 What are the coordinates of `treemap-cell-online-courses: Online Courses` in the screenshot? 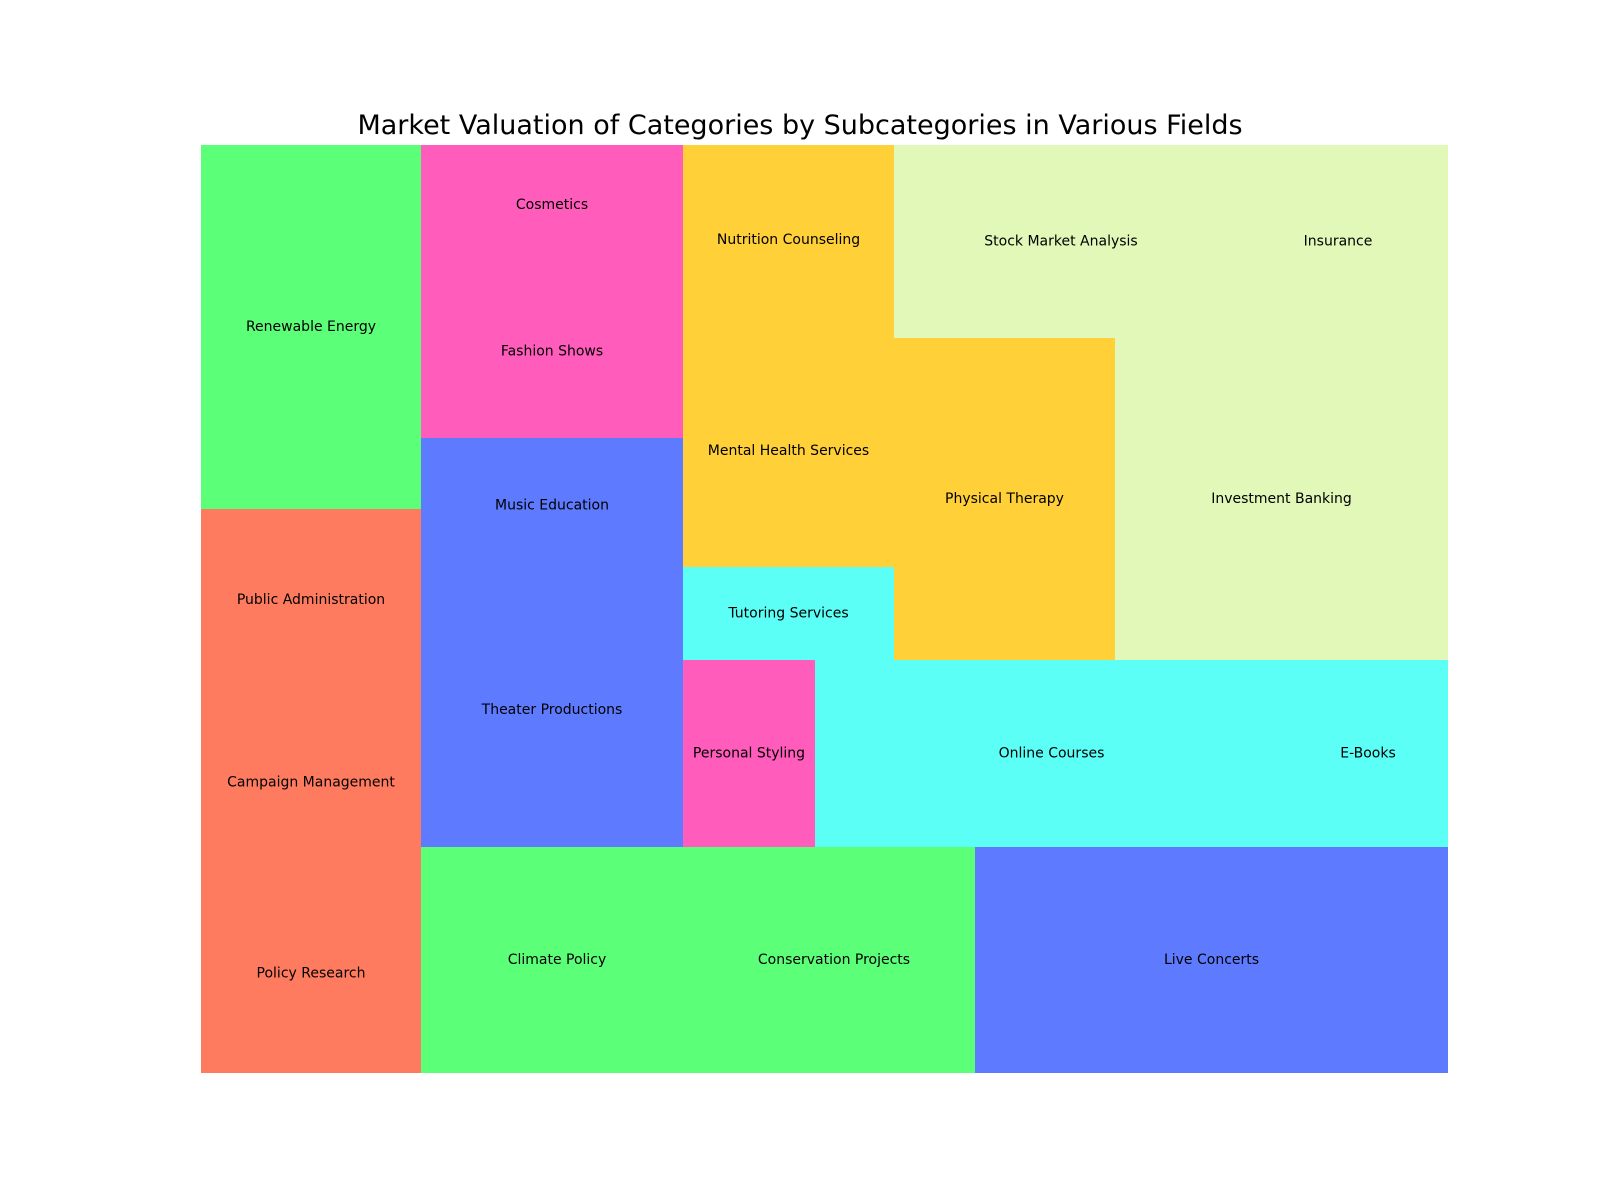 It's located at (1051, 753).